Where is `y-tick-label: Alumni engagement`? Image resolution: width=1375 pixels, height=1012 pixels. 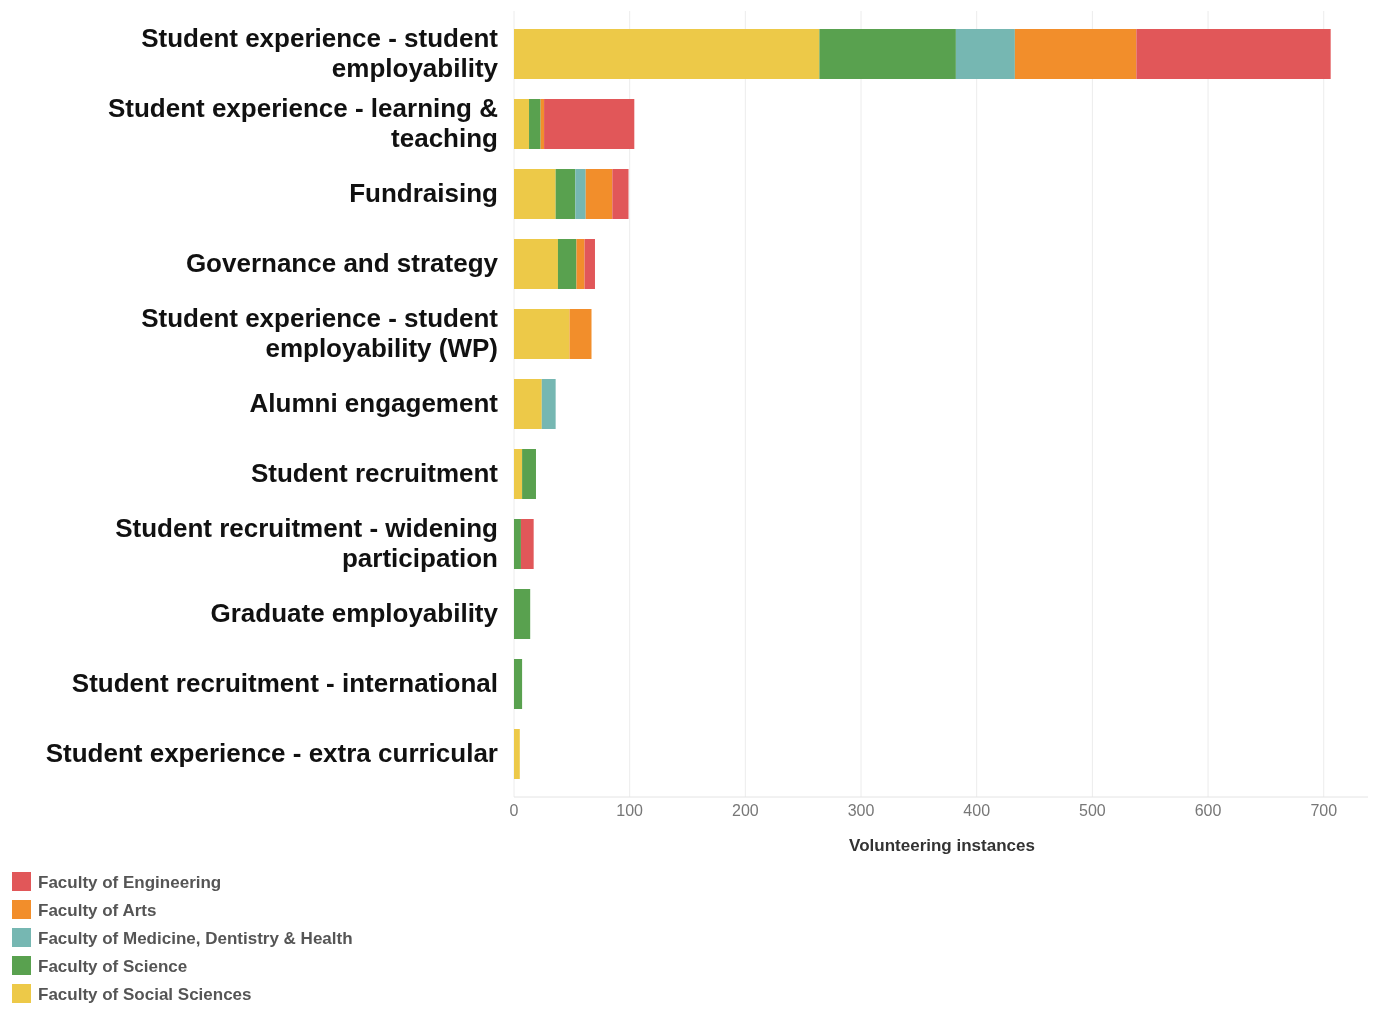
y-tick-label: Alumni engagement is located at coordinates (374, 403).